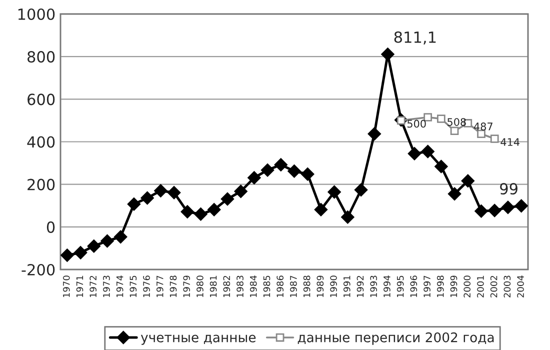  What do you see at coordinates (80, 287) in the screenshot?
I see `x-tick-label: 1971` at bounding box center [80, 287].